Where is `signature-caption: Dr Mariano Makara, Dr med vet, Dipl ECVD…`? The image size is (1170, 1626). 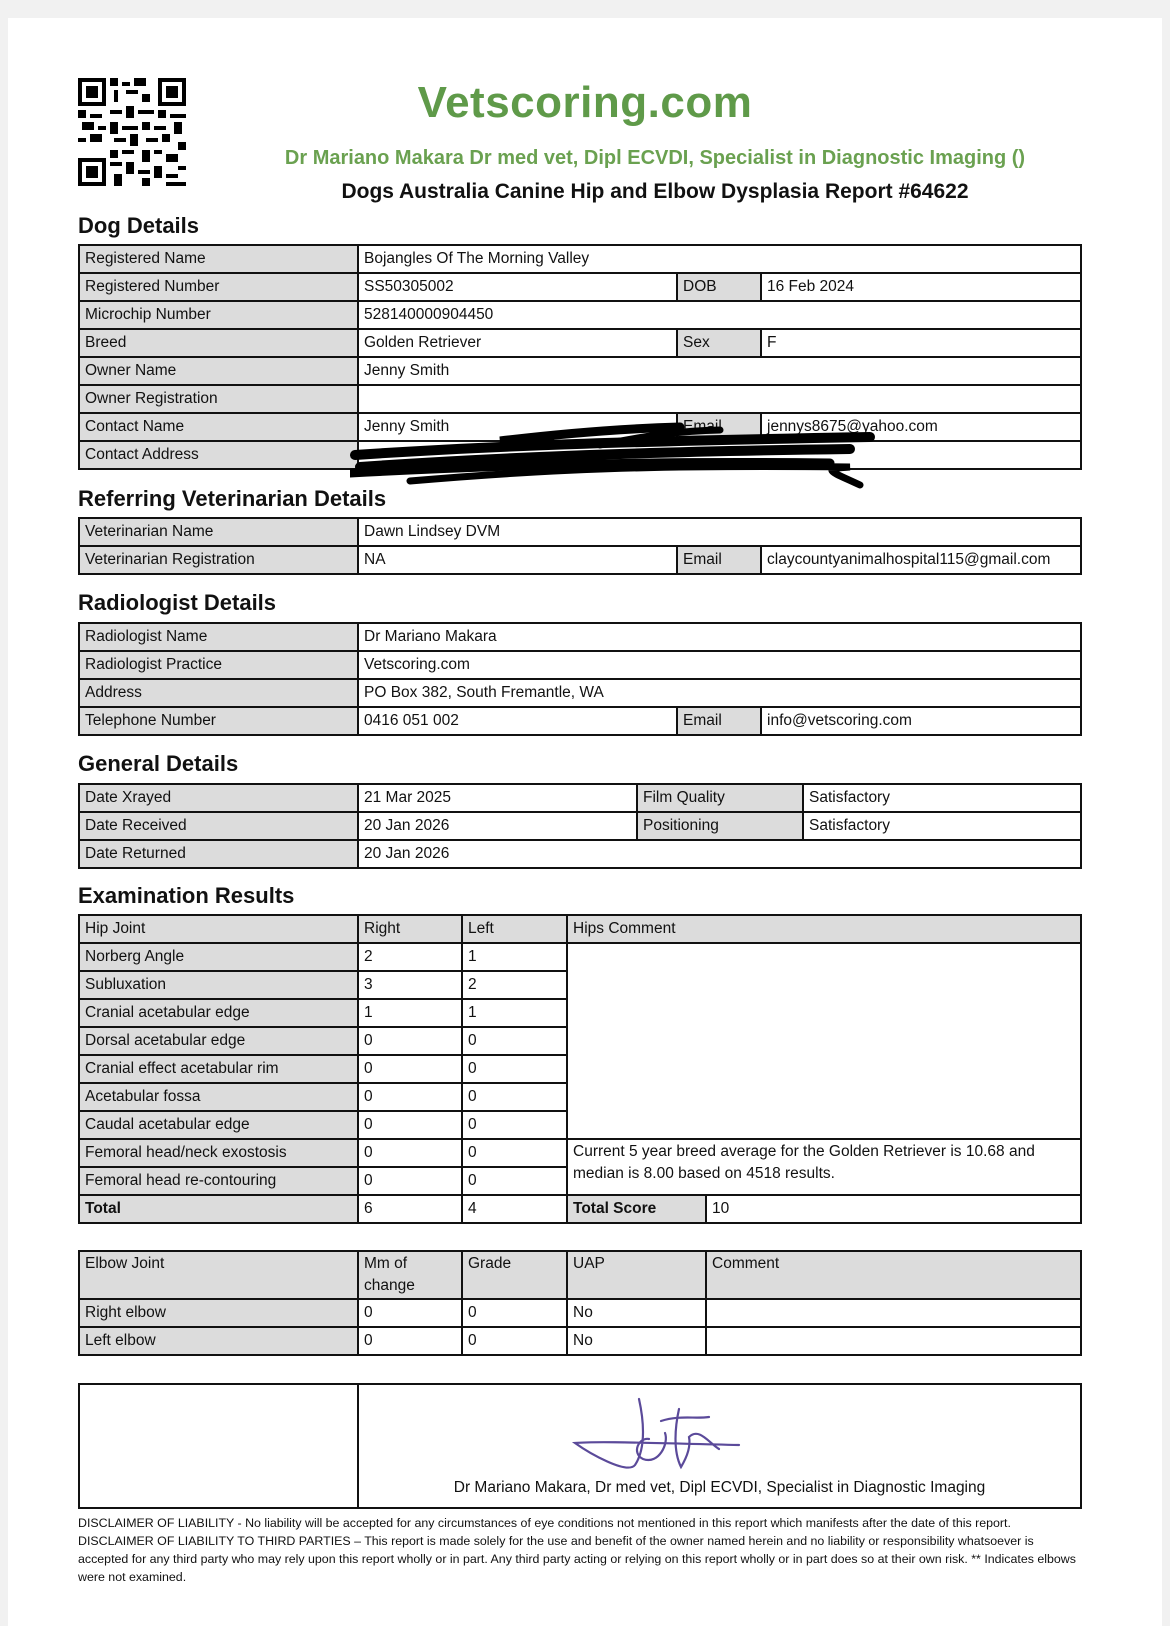 signature-caption: Dr Mariano Makara, Dr med vet, Dipl ECVD… is located at coordinates (719, 1487).